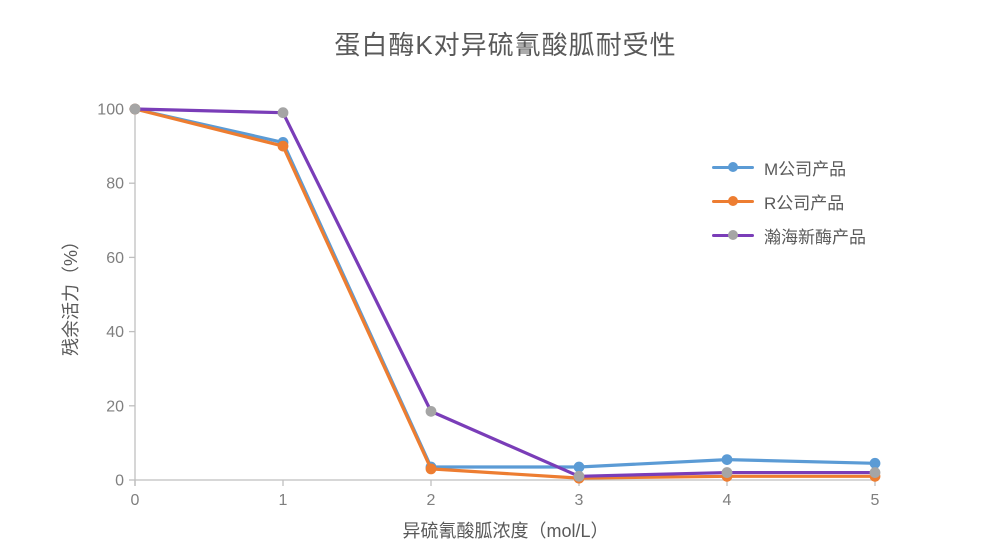 The height and width of the screenshot is (553, 982). What do you see at coordinates (115, 406) in the screenshot?
I see `y-tick-label: 20` at bounding box center [115, 406].